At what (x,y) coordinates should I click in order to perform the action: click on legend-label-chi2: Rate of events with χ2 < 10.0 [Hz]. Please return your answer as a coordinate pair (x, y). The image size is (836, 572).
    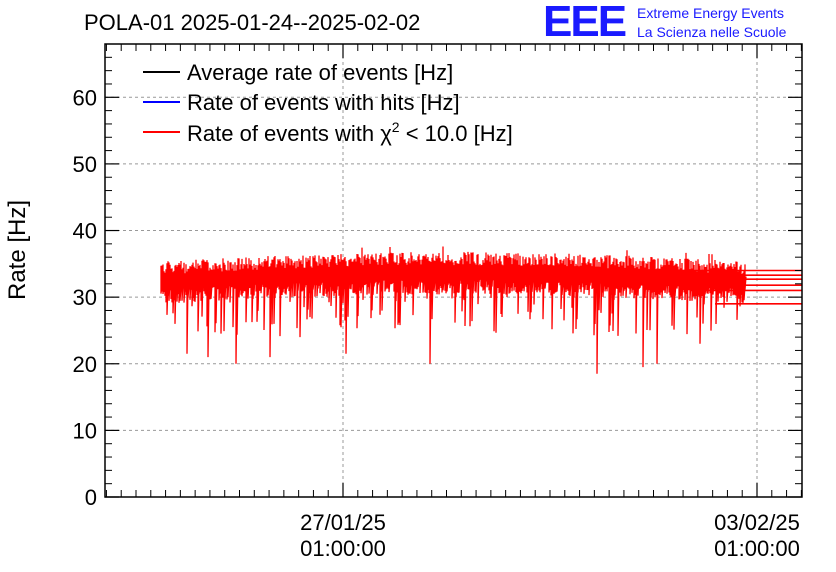
    Looking at the image, I should click on (350, 132).